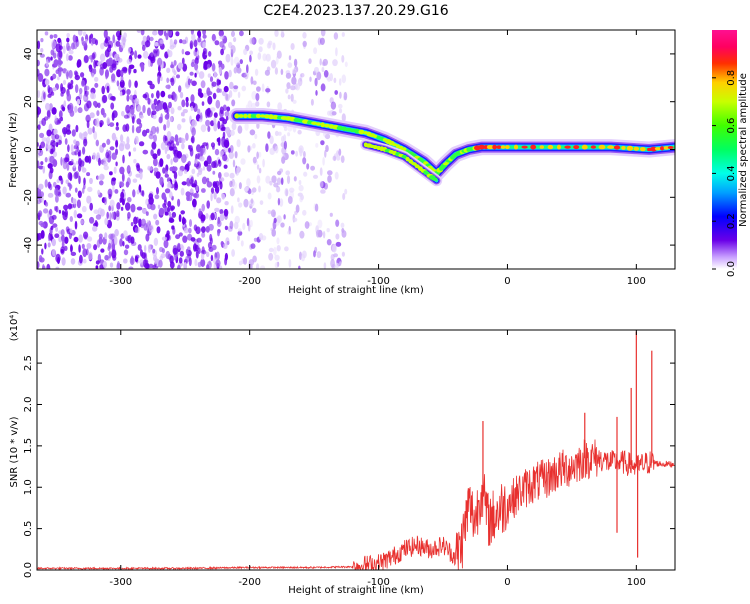 The width and height of the screenshot is (750, 604). Describe the element at coordinates (356, 290) in the screenshot. I see `spectrogram-xlabel: Height of straight line (km)` at that location.